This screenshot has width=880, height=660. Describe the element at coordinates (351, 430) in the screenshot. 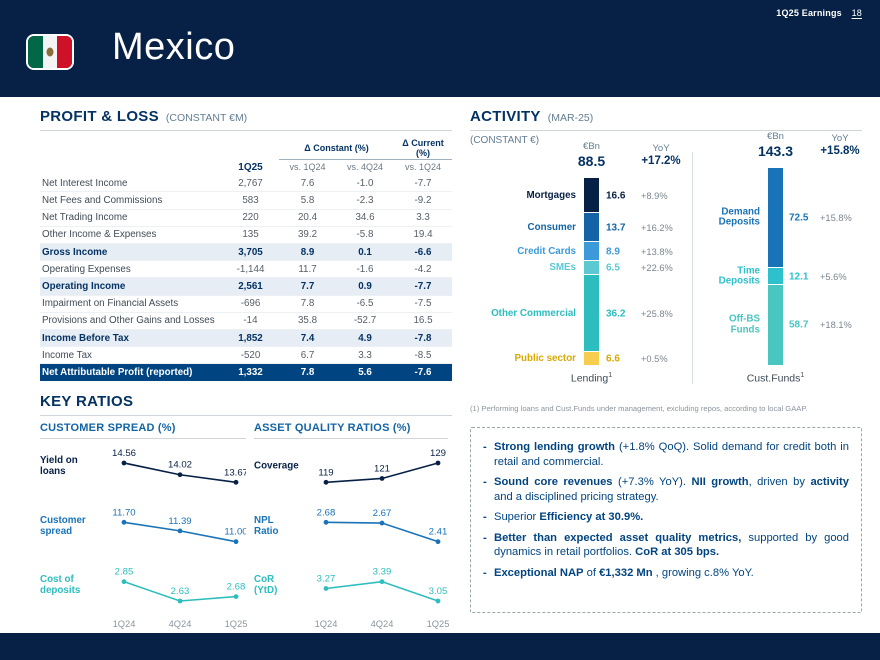

I see `asset-quality-title: ASSET QUALITY RATIOS (%)` at that location.